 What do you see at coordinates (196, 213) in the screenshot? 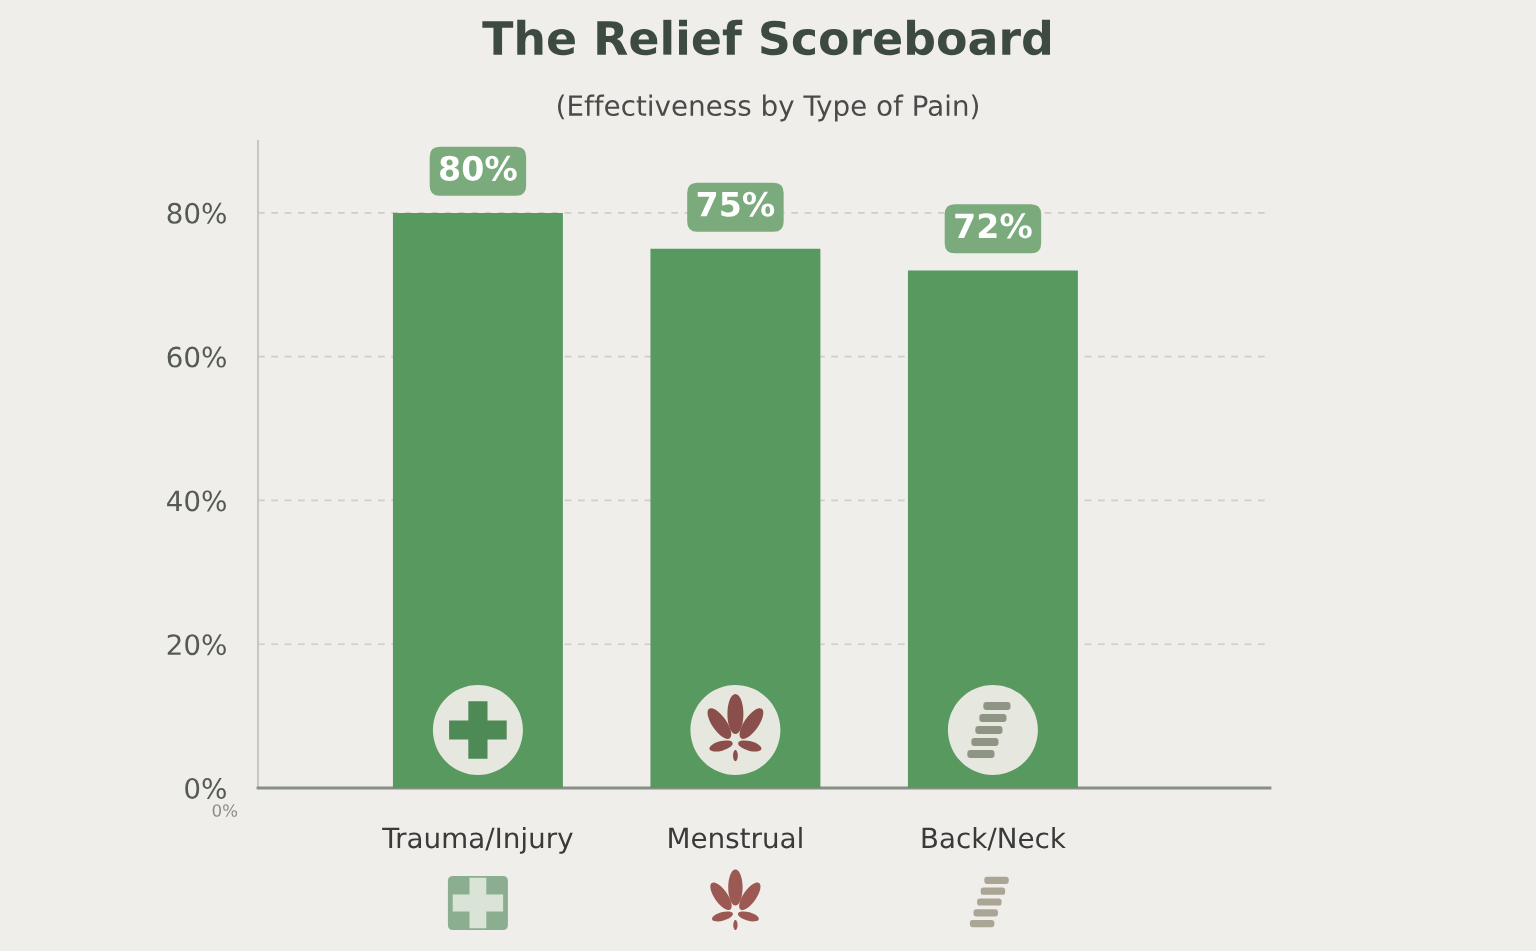
I see `y-tick-label: 80%` at bounding box center [196, 213].